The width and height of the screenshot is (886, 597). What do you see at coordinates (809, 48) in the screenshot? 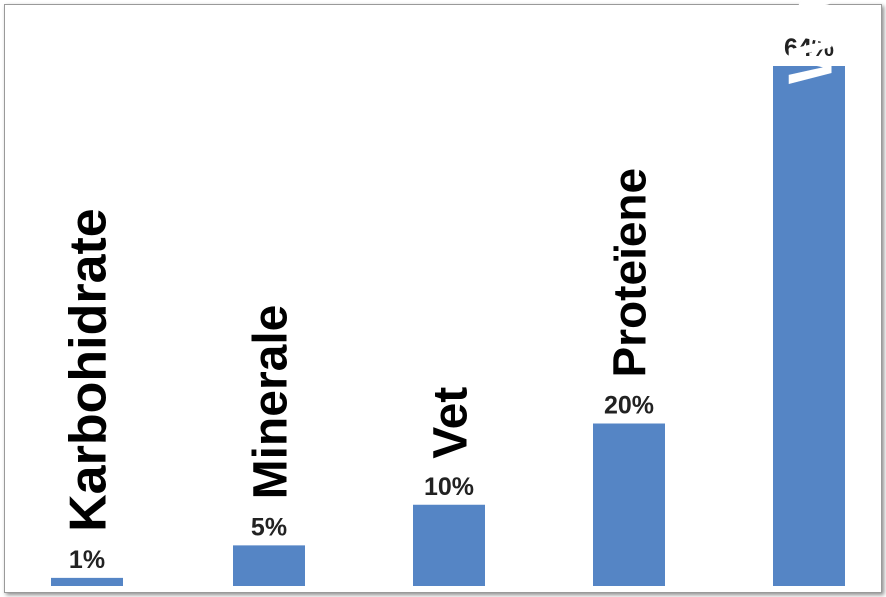
I see `value-label-water: 64%` at bounding box center [809, 48].